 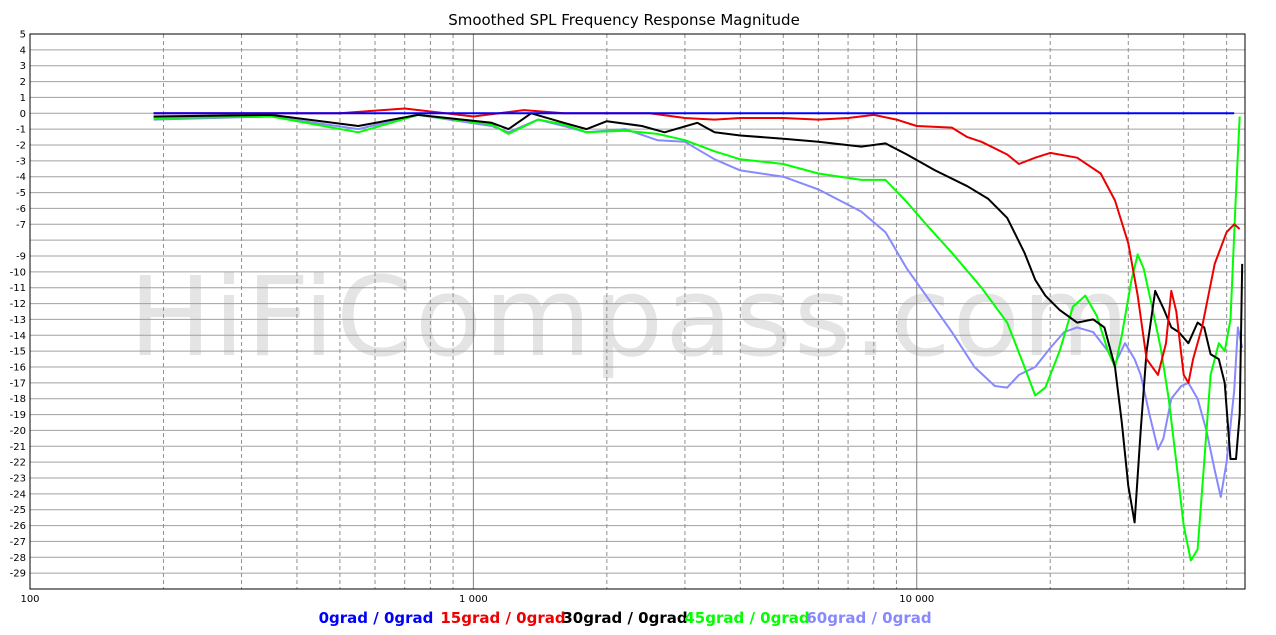 I want to click on y-tick-label: 3, so click(x=23, y=66).